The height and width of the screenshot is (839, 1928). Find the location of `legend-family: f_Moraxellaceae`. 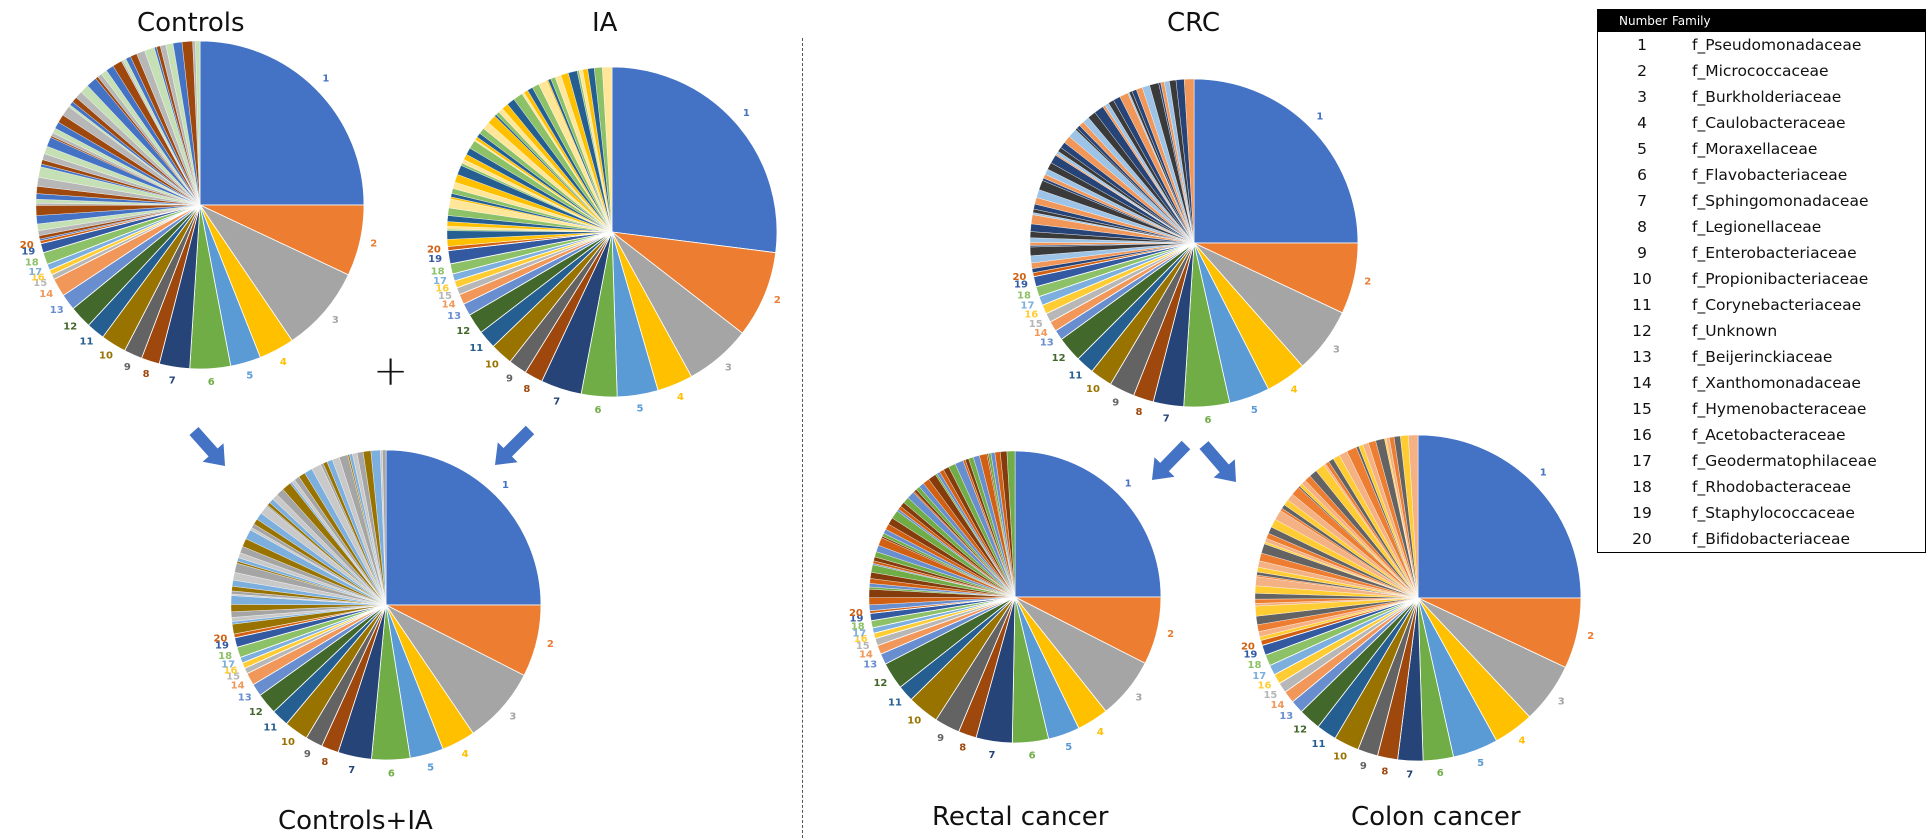

legend-family: f_Moraxellaceae is located at coordinates (1755, 149).